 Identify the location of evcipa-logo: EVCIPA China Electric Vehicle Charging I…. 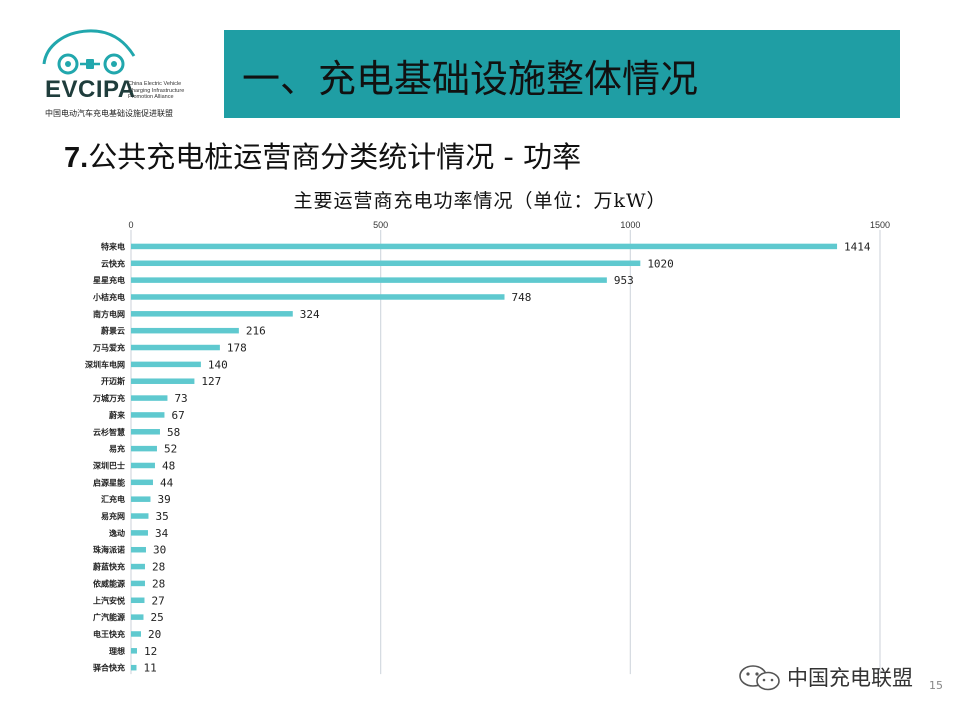
(125, 73).